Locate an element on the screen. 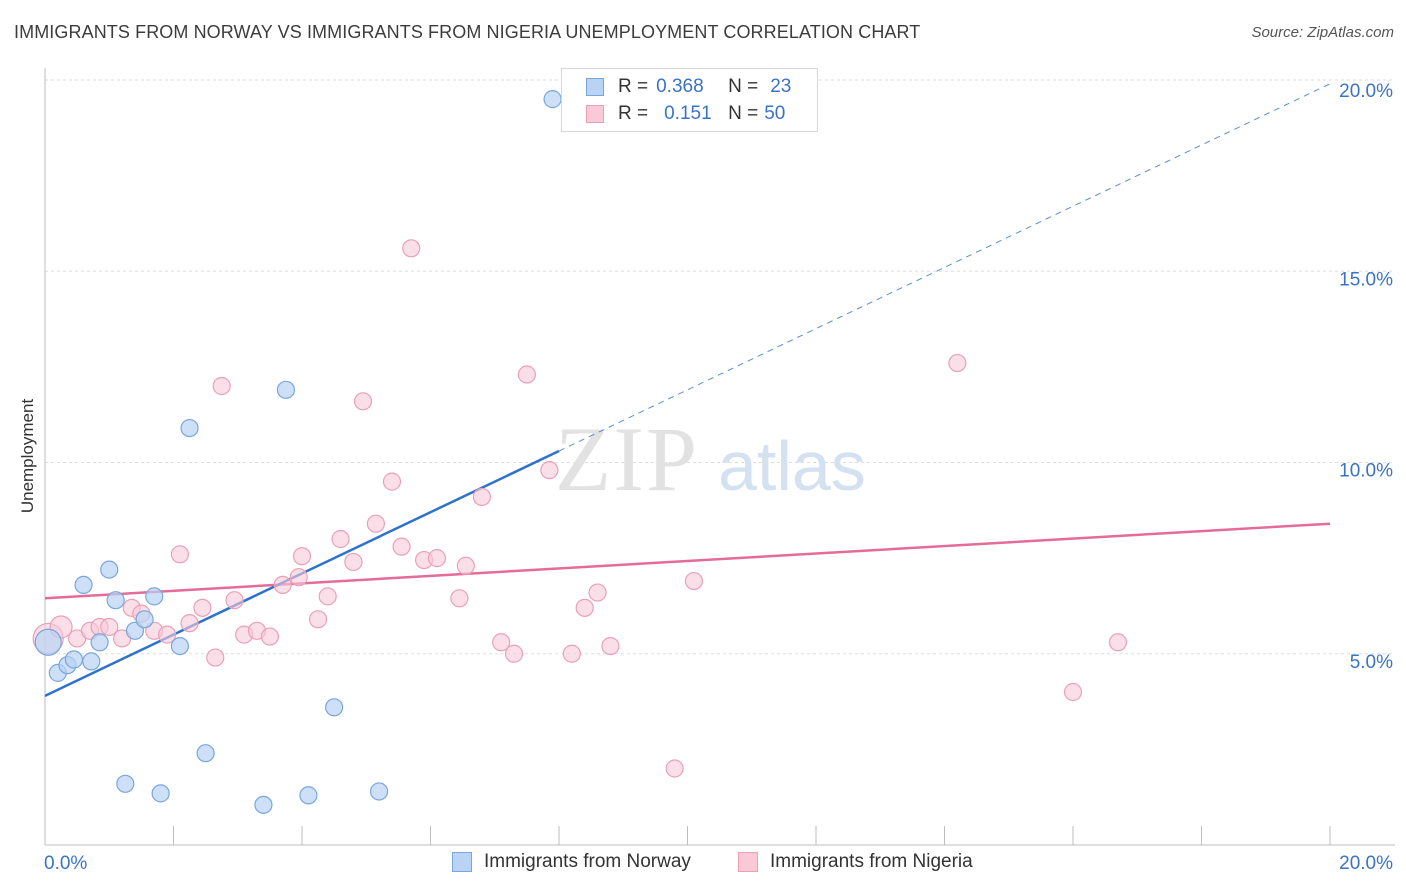 This screenshot has width=1406, height=892. legend-row-nigeria: R = 0.151 N = 50 is located at coordinates (685, 114).